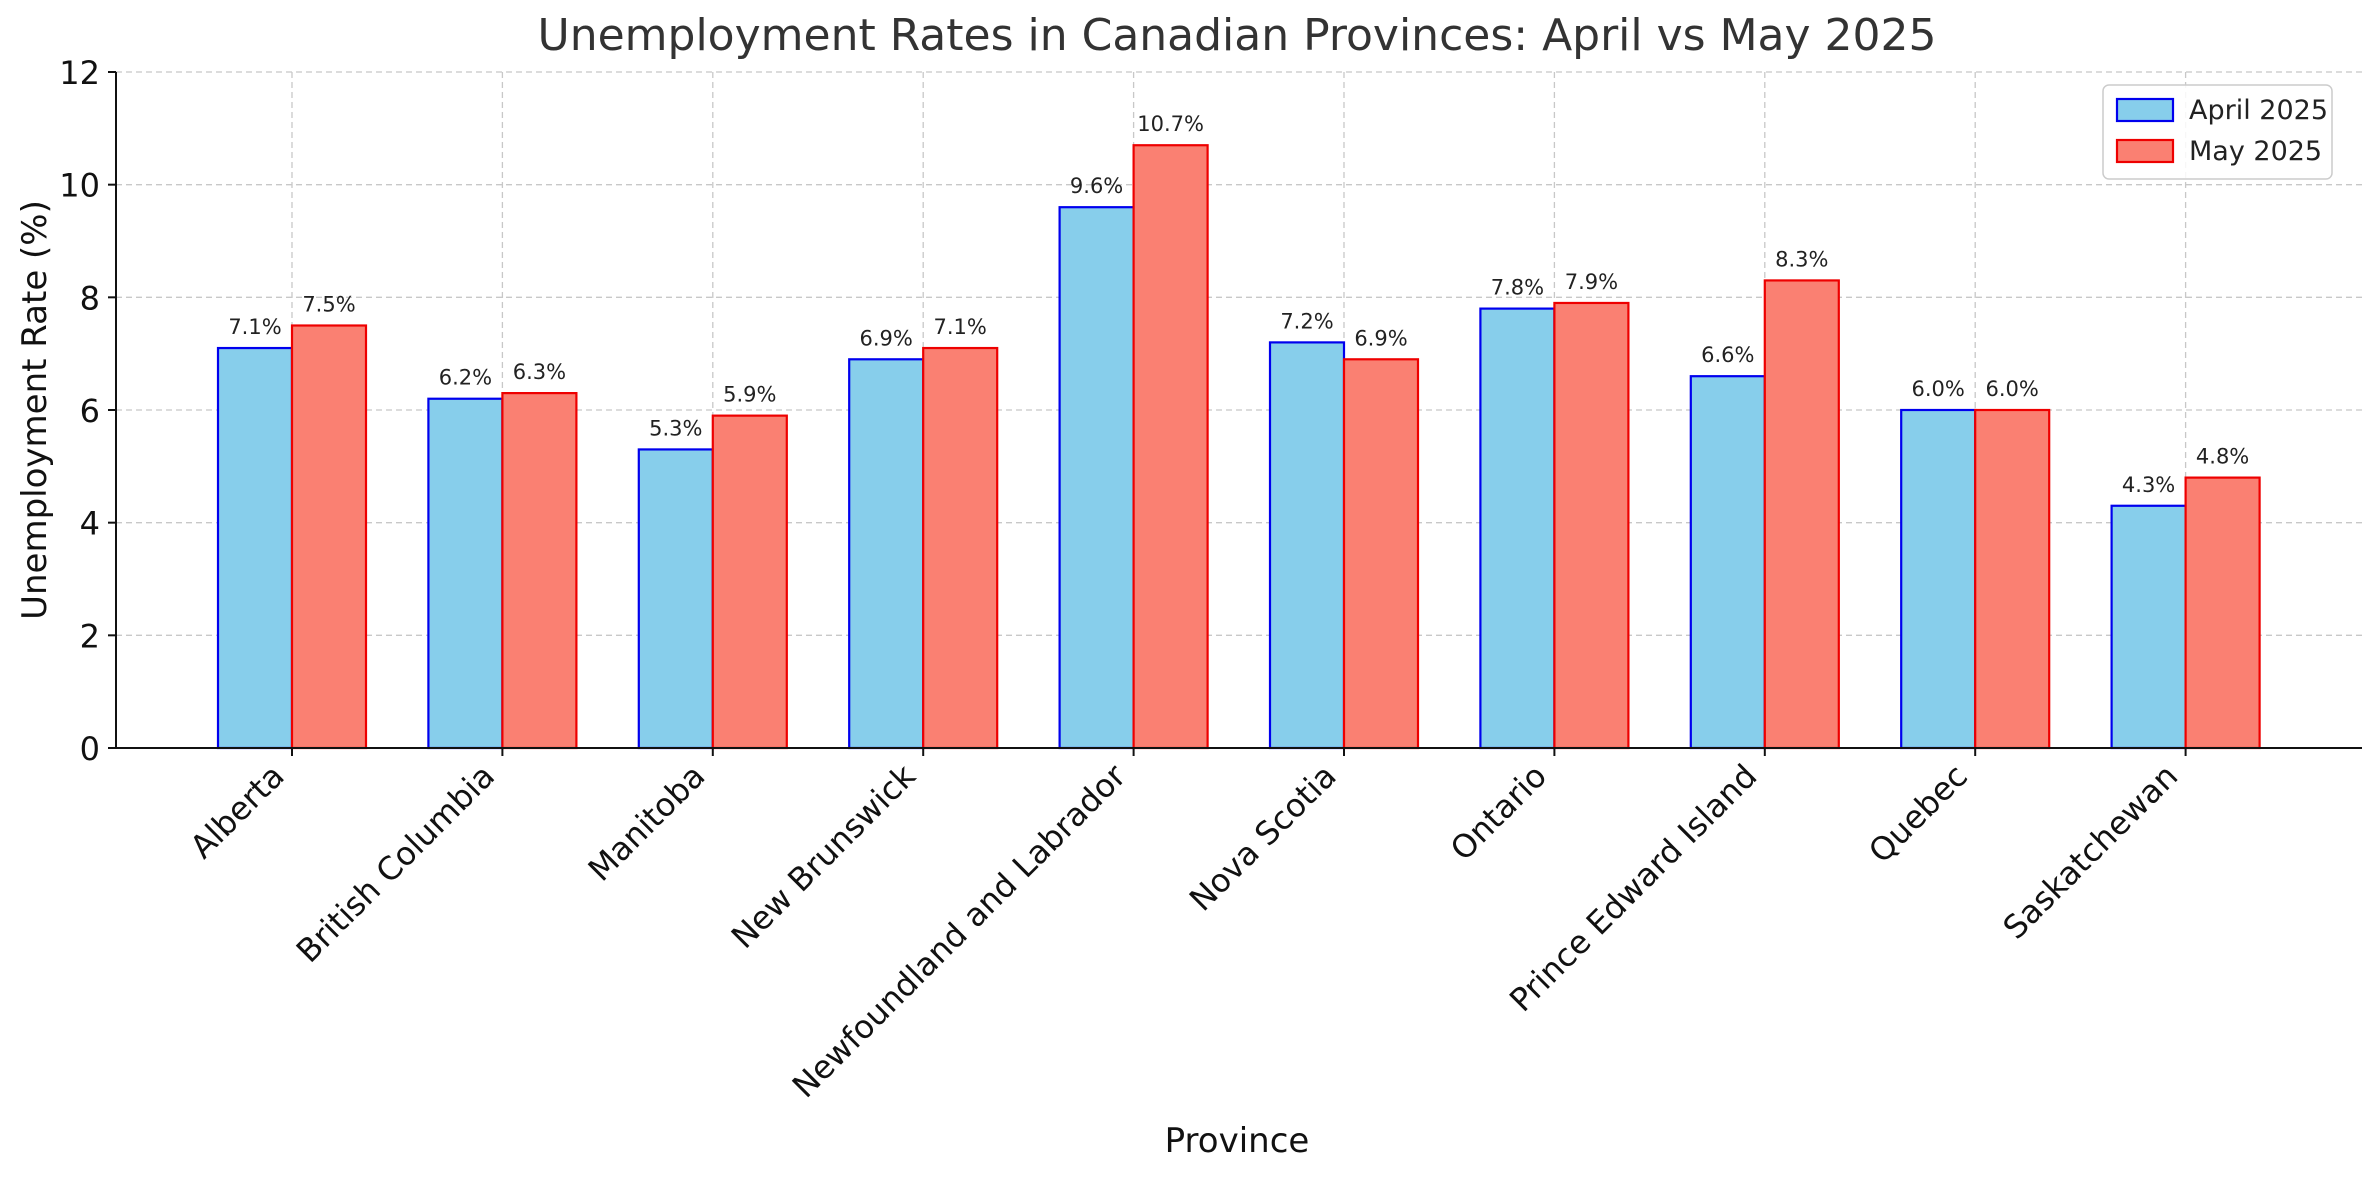 This screenshot has width=2379, height=1180. What do you see at coordinates (90, 298) in the screenshot?
I see `y-tick-label: 8` at bounding box center [90, 298].